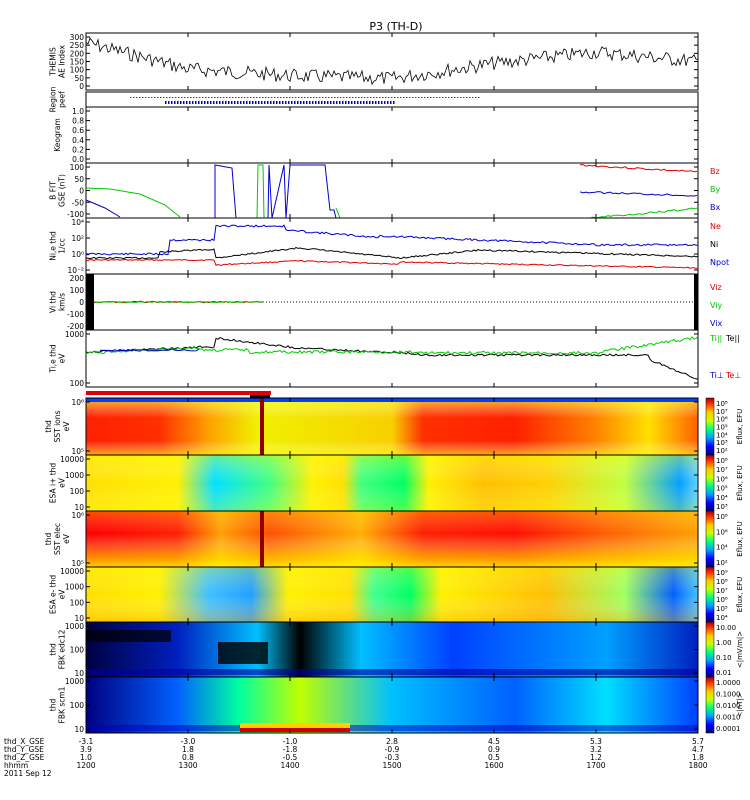 This screenshot has height=800, width=750. I want to click on velocity-panel-ylabel: Vi thd, so click(53, 302).